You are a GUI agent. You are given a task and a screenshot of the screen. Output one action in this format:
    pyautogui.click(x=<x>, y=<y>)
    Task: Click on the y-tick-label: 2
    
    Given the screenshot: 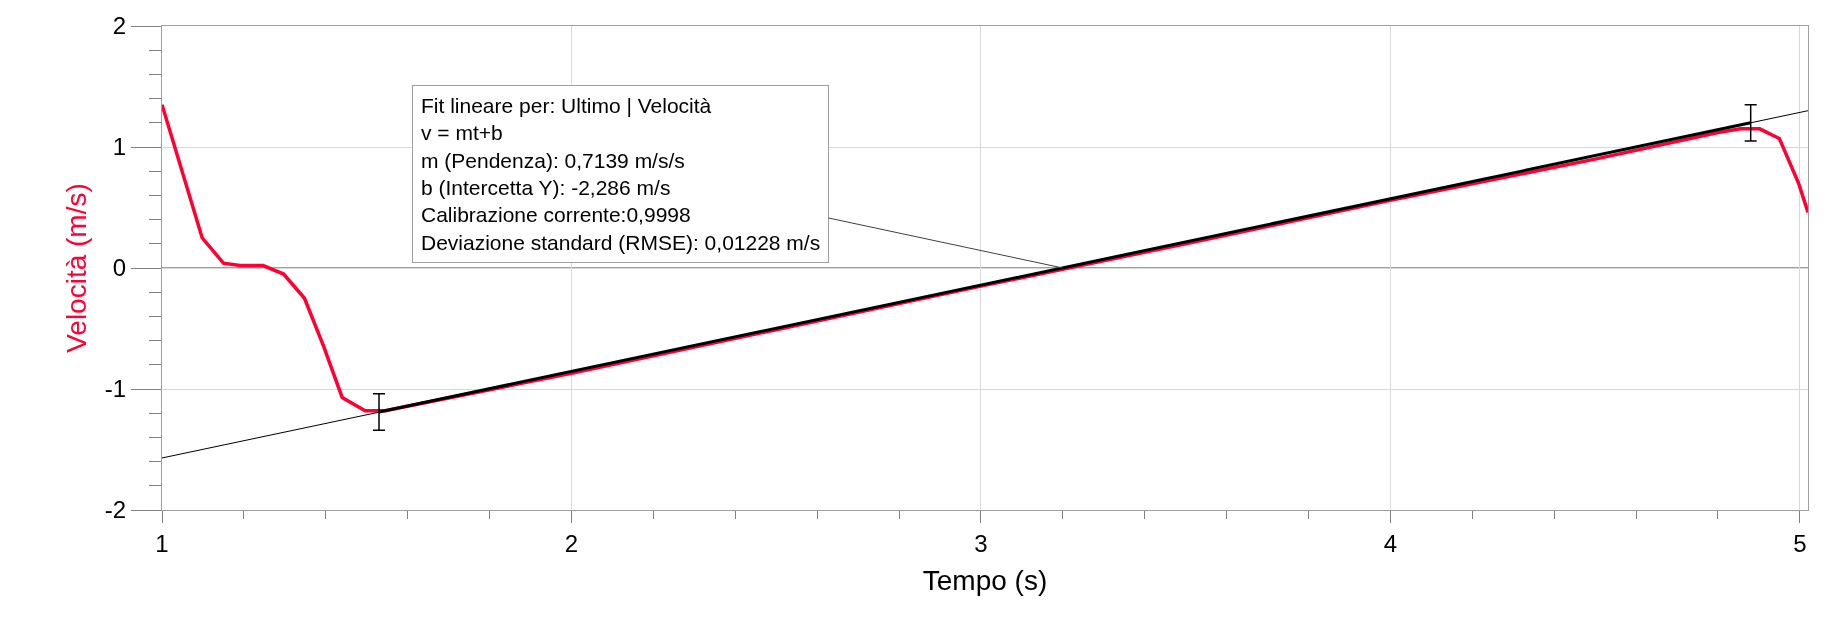 What is the action you would take?
    pyautogui.click(x=119, y=26)
    